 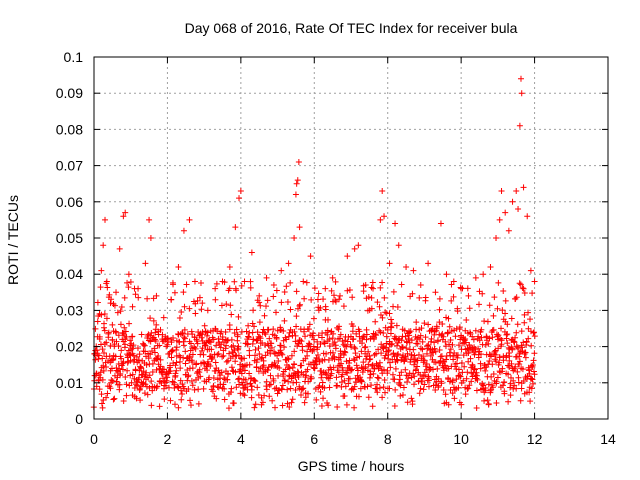 What do you see at coordinates (314, 439) in the screenshot?
I see `x-tick-label: 6` at bounding box center [314, 439].